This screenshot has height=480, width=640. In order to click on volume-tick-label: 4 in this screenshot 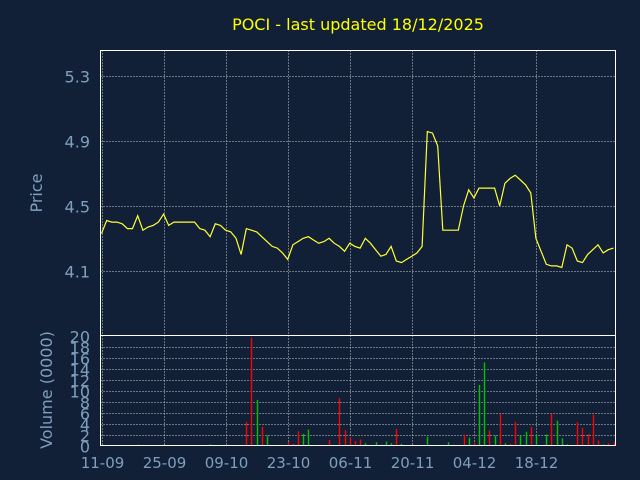, I will do `click(85, 425)`.